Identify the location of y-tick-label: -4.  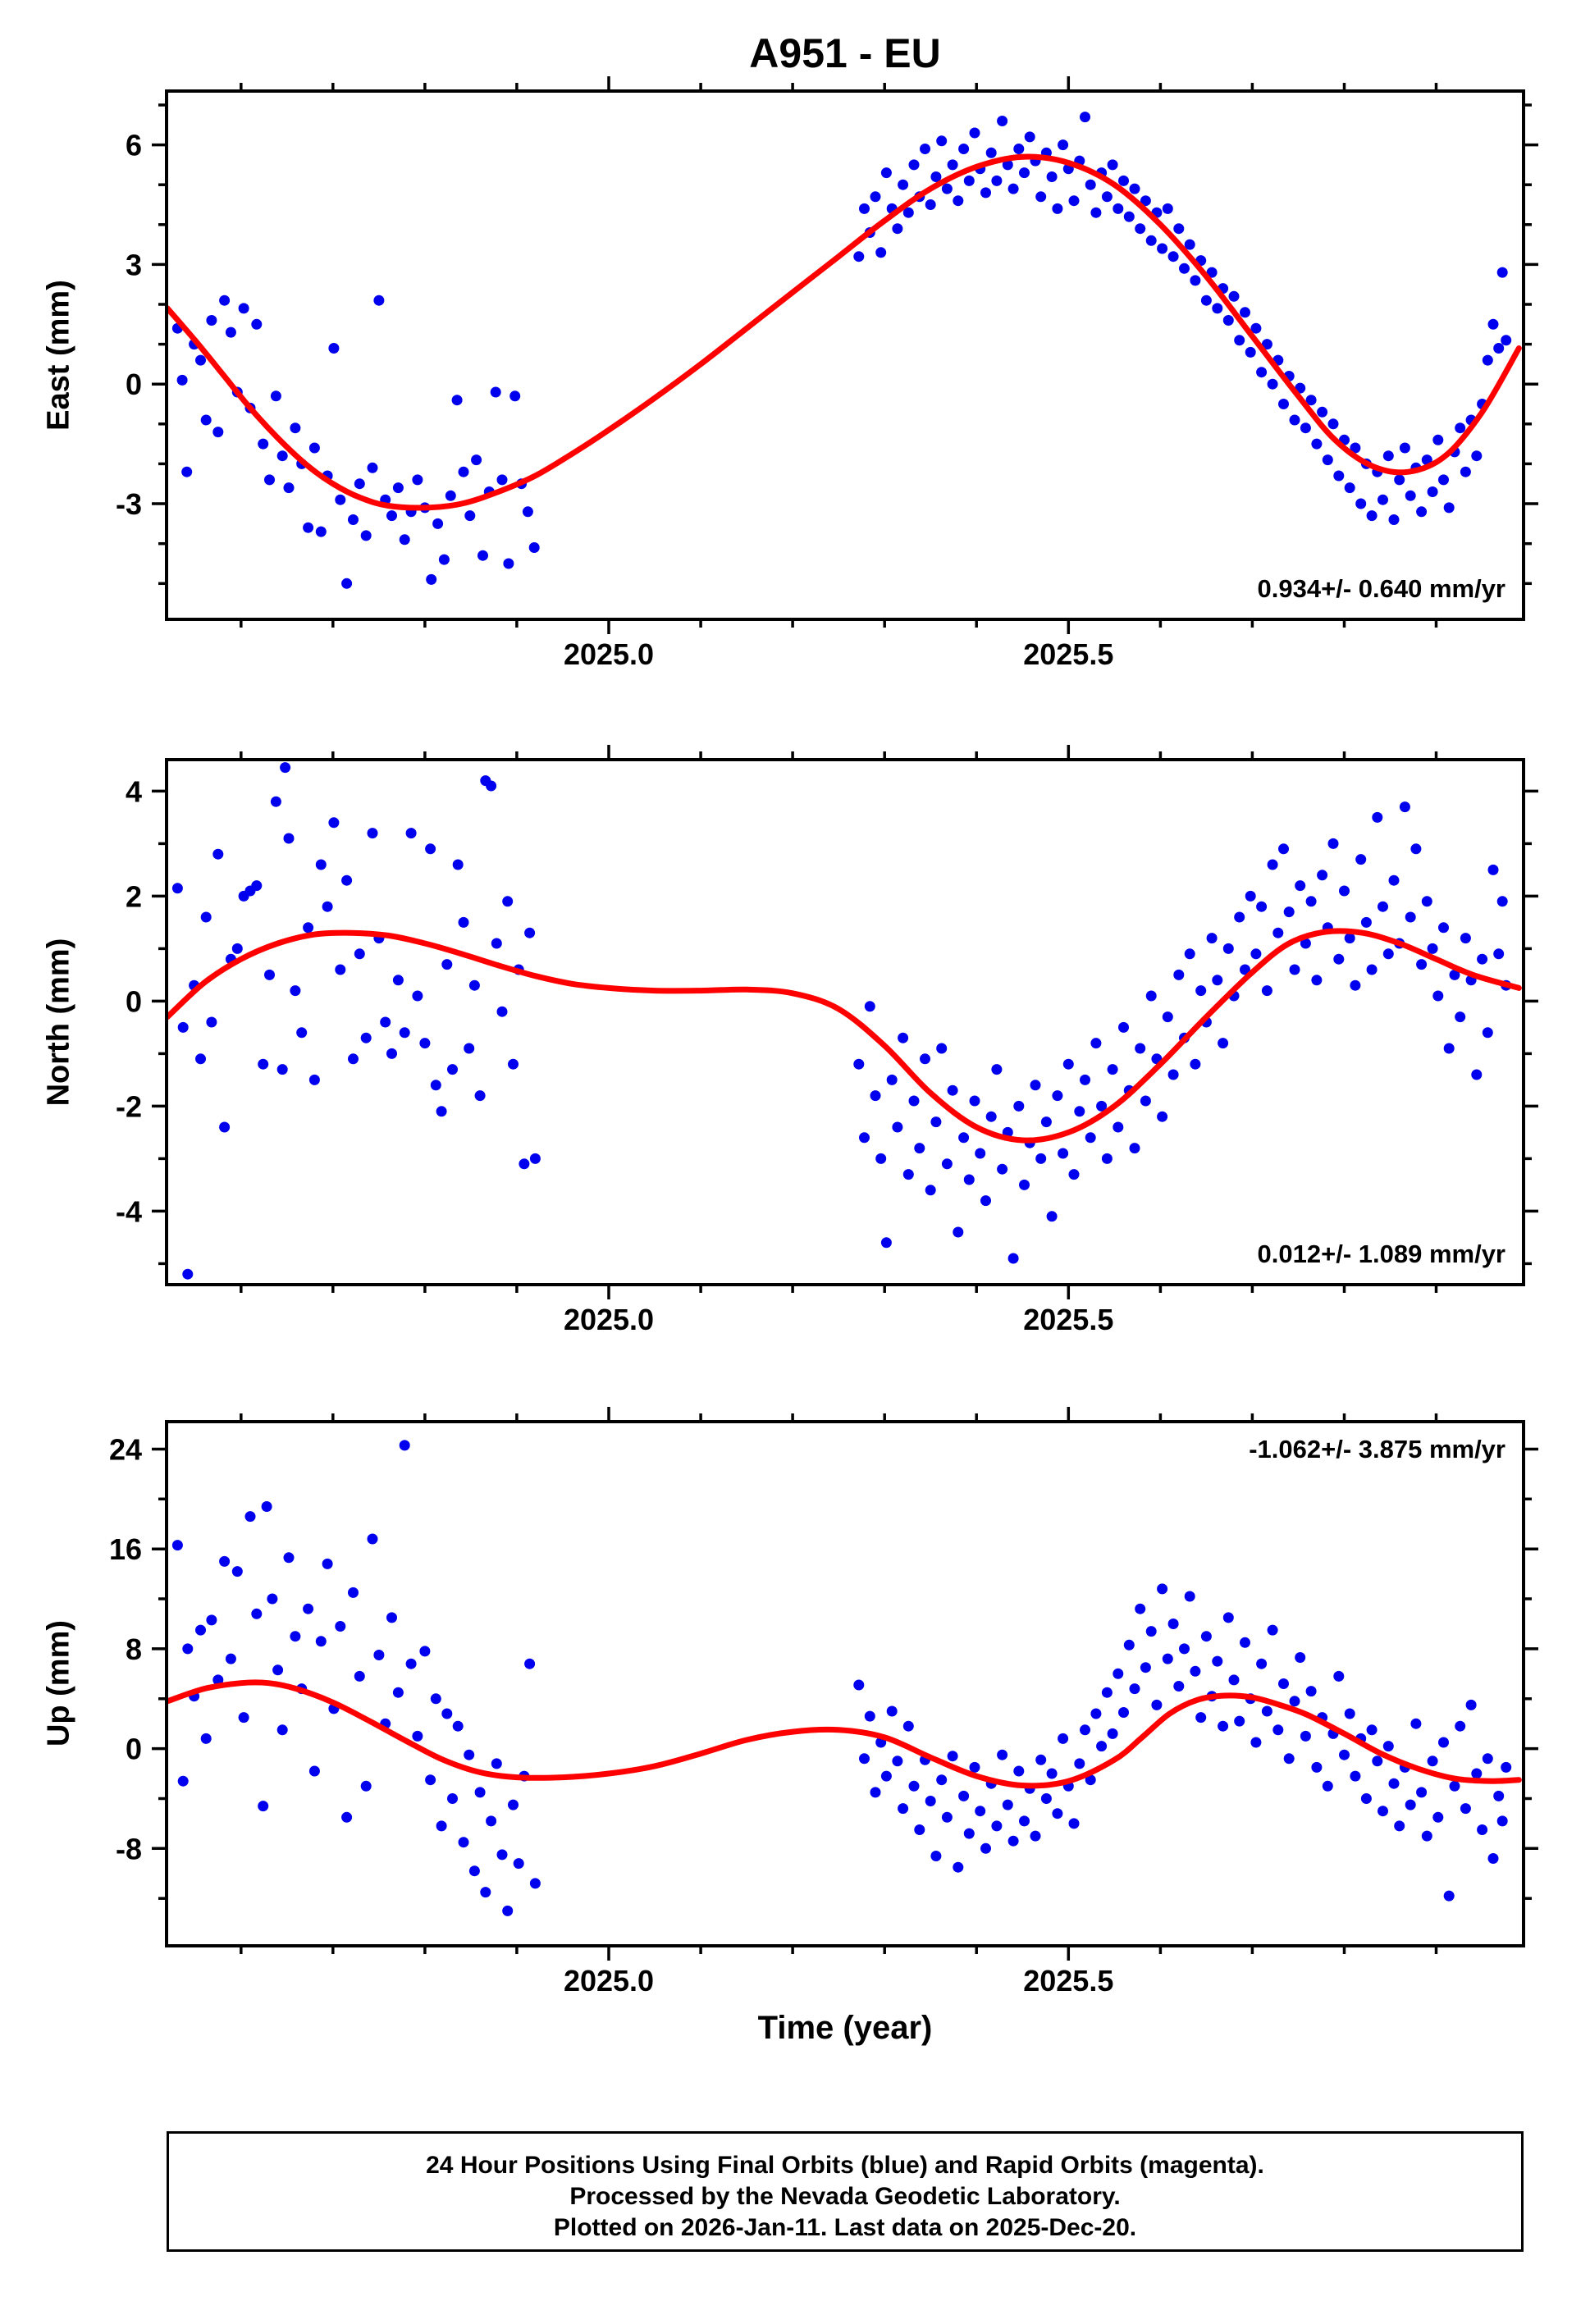
(129, 1211).